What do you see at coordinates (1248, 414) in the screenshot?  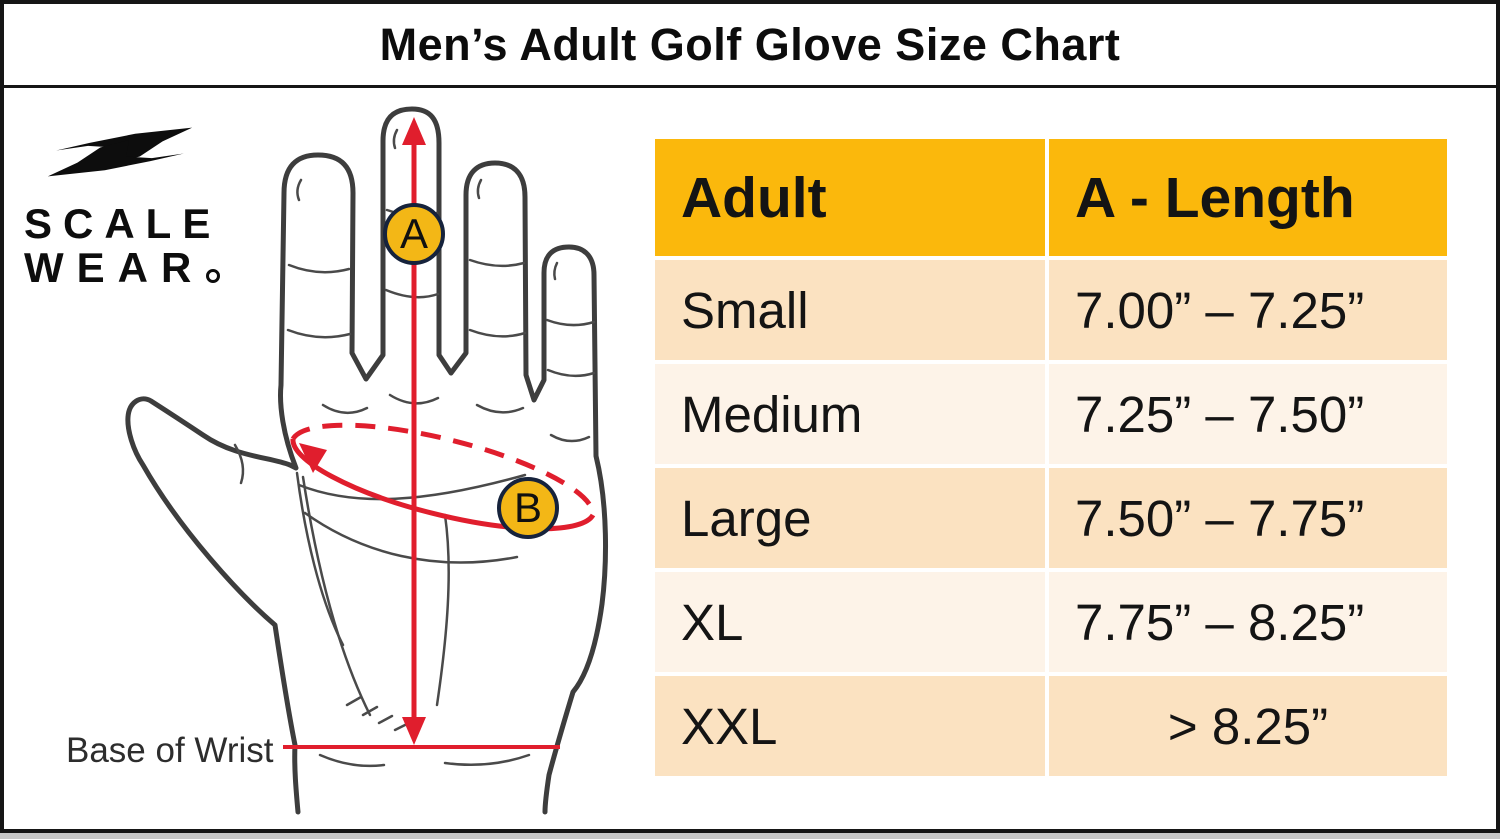 I see `cell-length-medium: 7.25” – 7.50”` at bounding box center [1248, 414].